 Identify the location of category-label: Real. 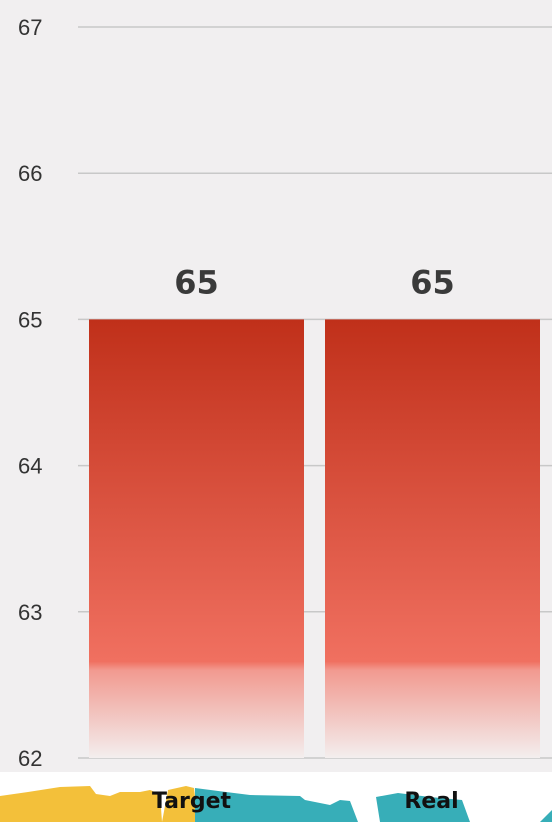
(431, 801).